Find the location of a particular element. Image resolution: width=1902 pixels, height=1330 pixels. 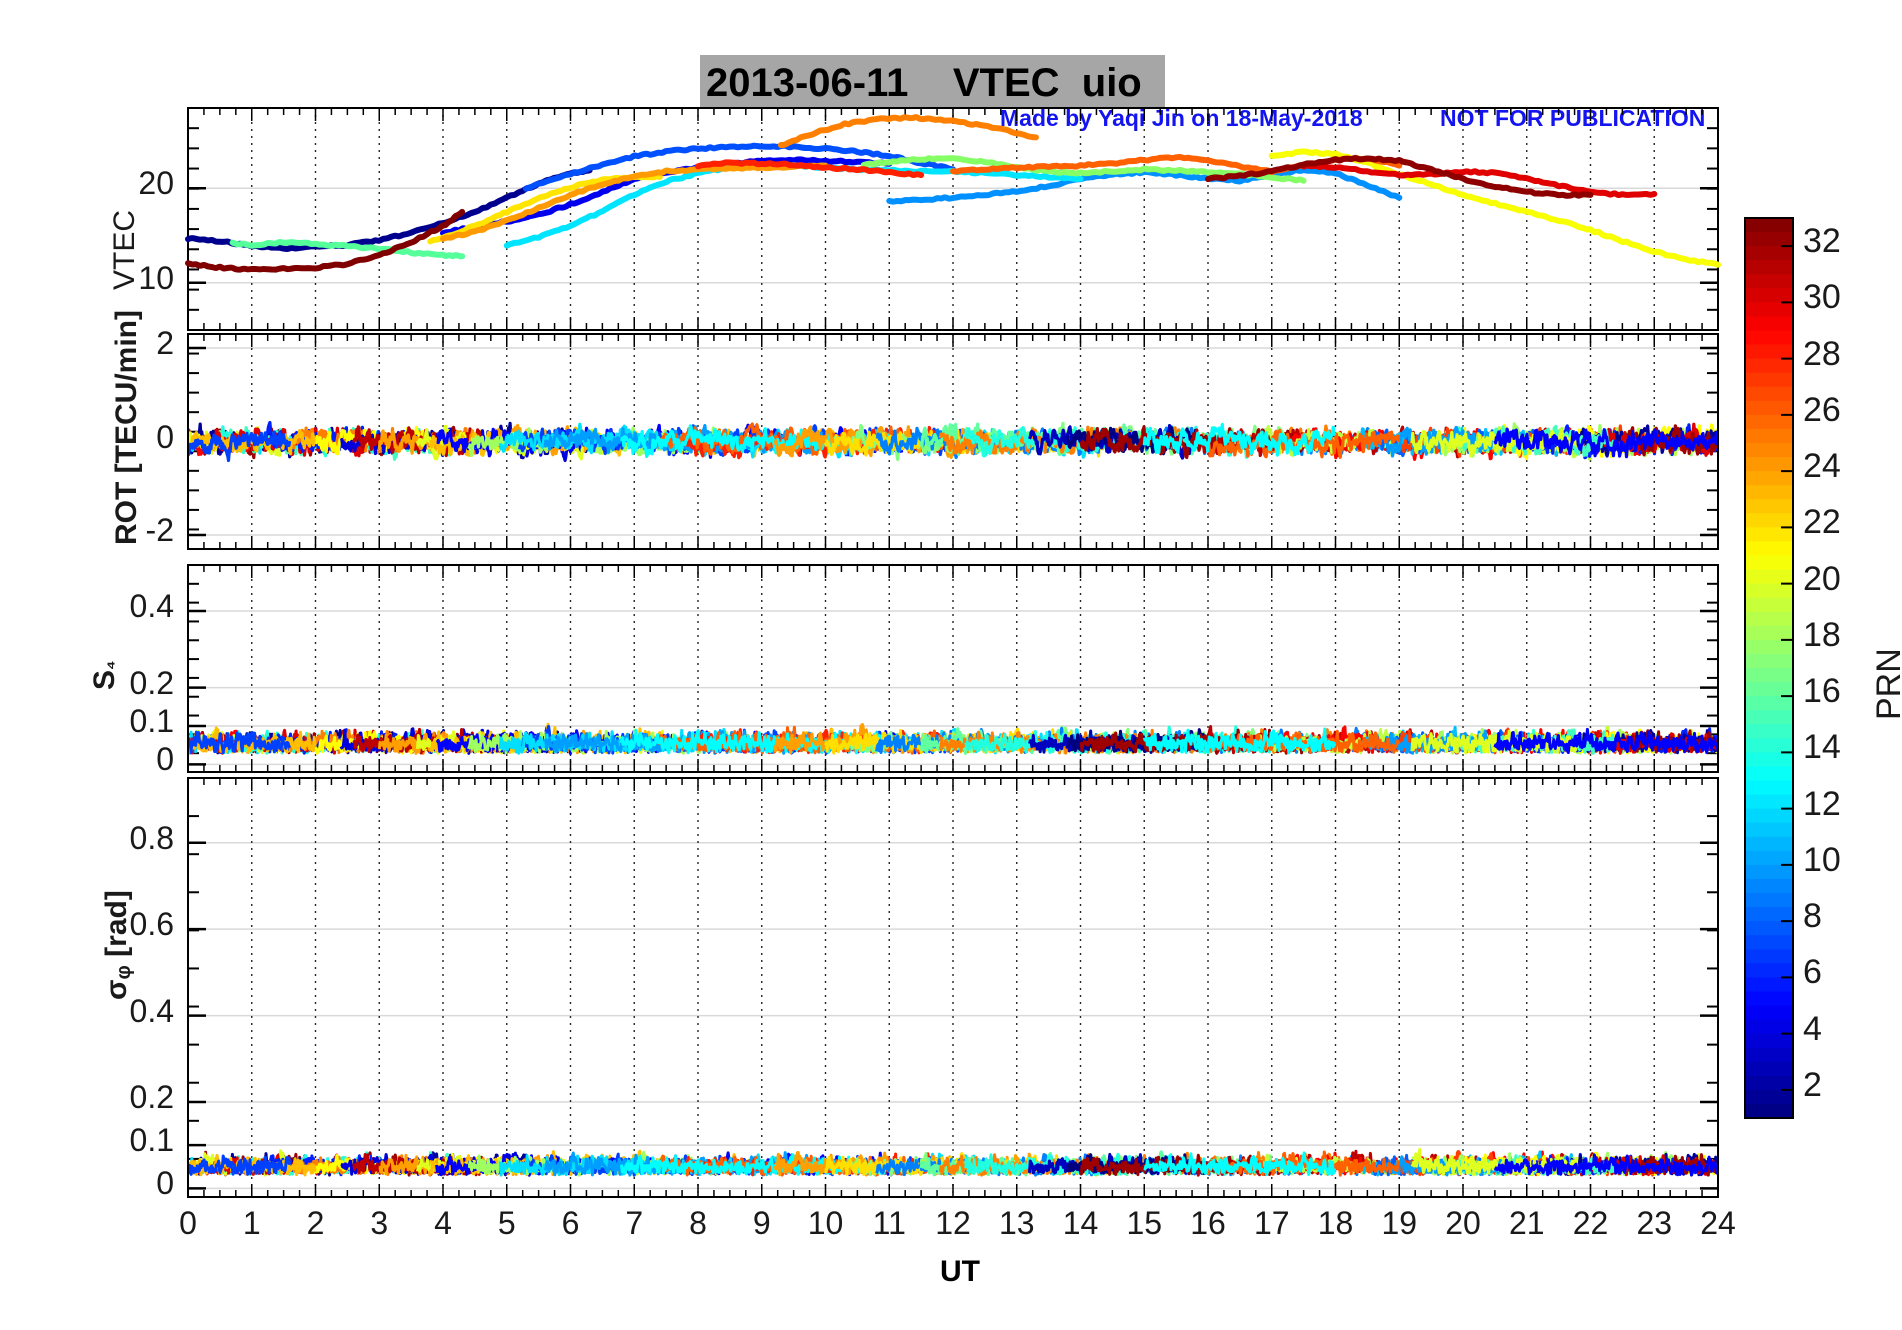

xtick-15: 15 is located at coordinates (1144, 1223).